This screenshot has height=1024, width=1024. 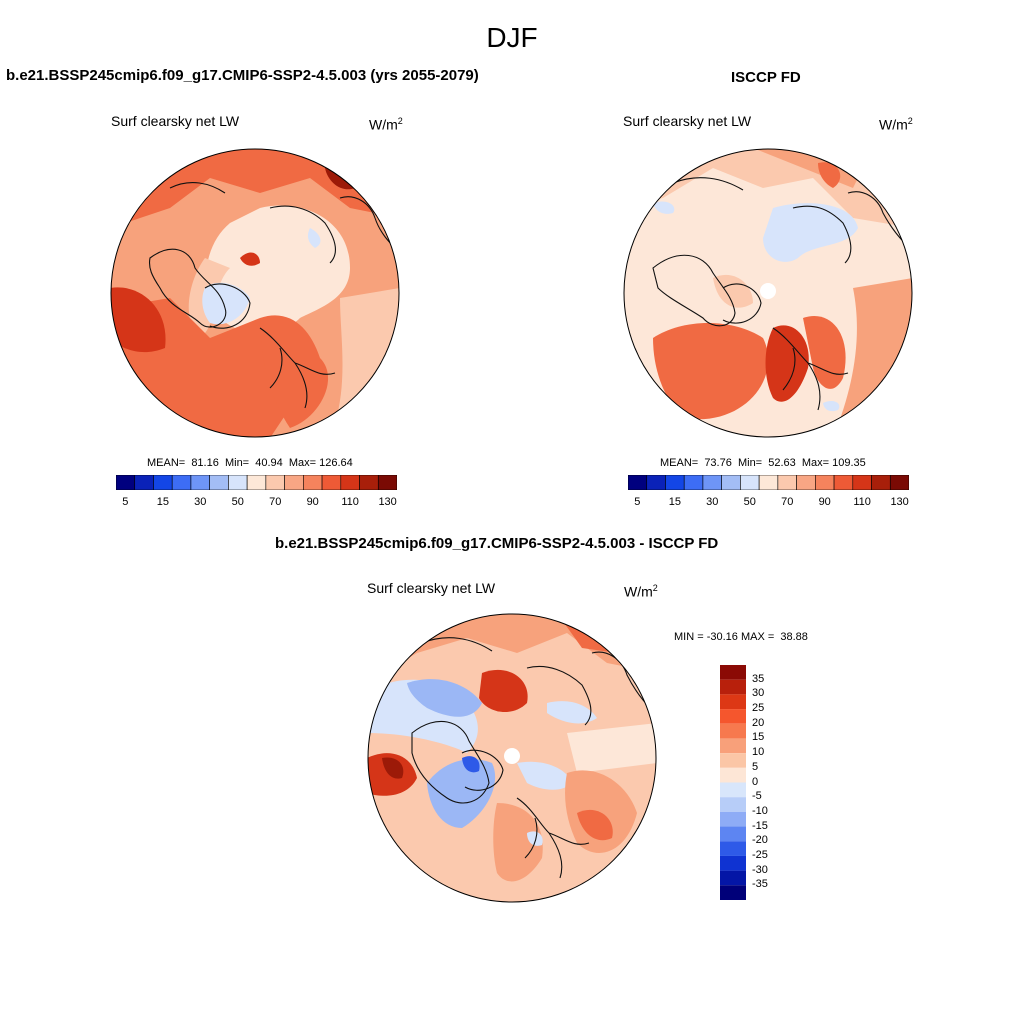 I want to click on obs-panel-title: ISCCP FD, so click(x=766, y=77).